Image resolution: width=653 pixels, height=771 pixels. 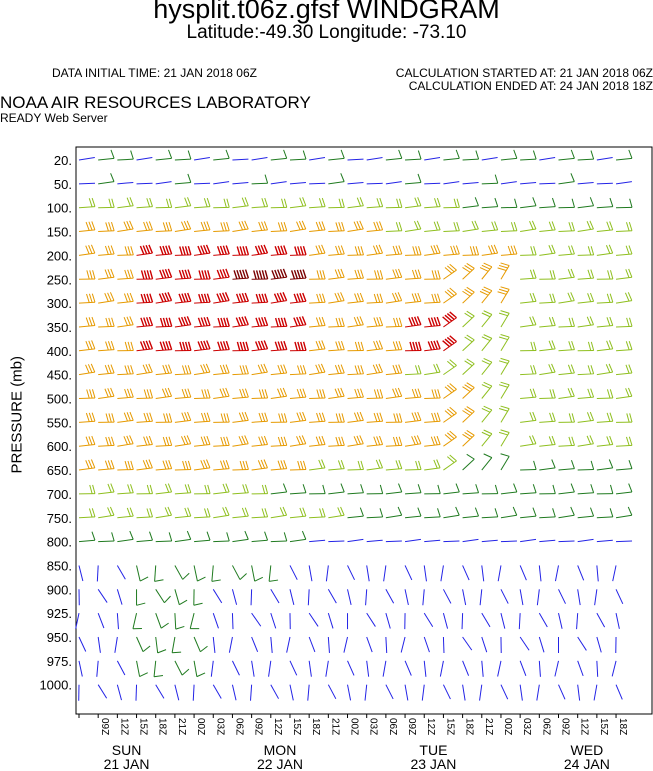 What do you see at coordinates (200, 726) in the screenshot?
I see `time-tick-label: 00Z` at bounding box center [200, 726].